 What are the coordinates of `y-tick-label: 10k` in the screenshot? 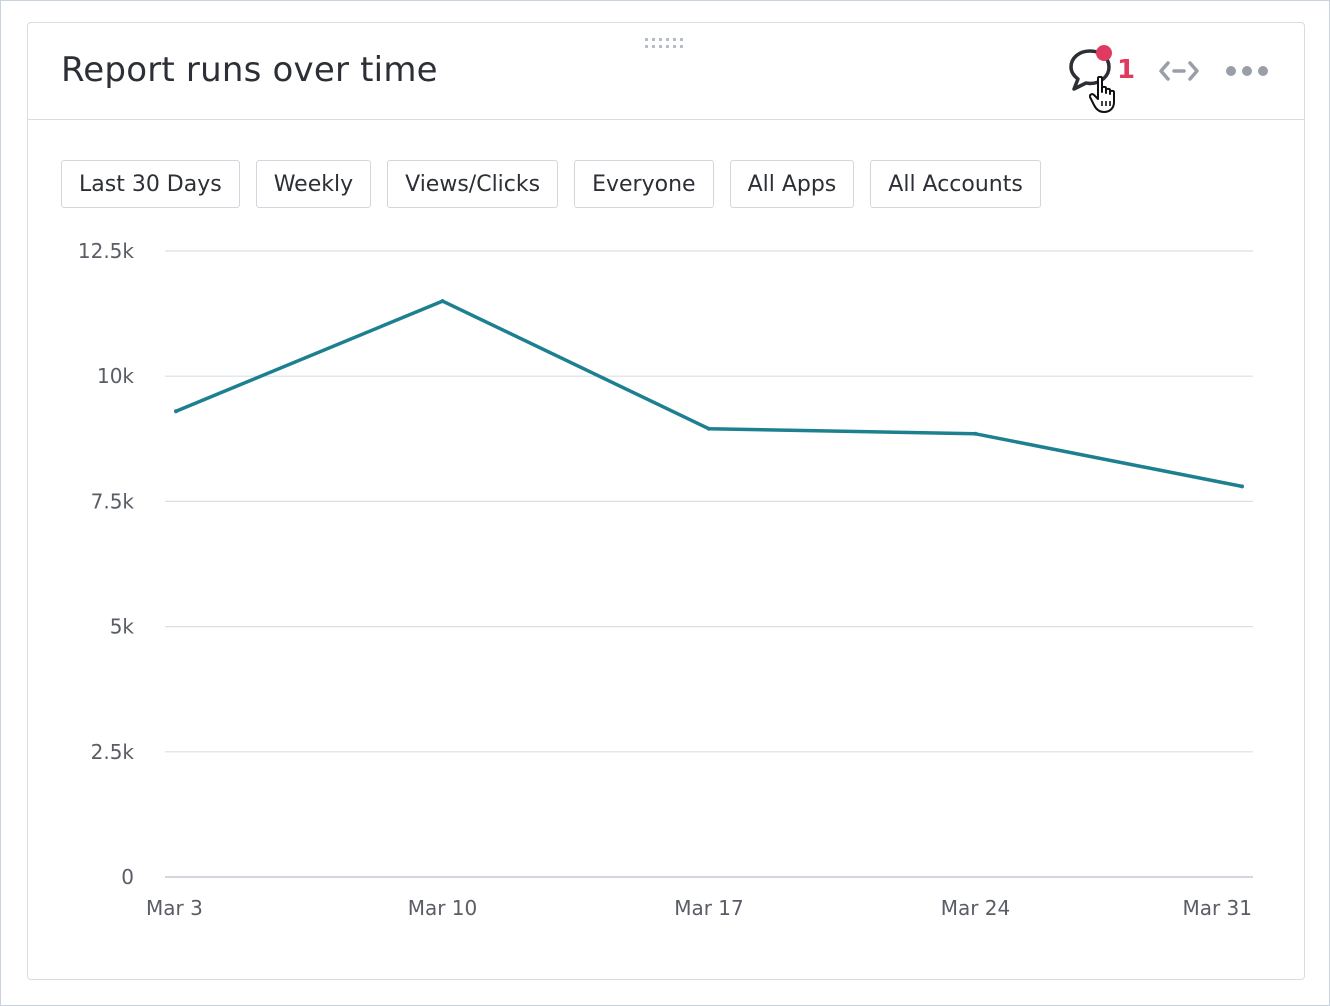 It's located at (115, 376).